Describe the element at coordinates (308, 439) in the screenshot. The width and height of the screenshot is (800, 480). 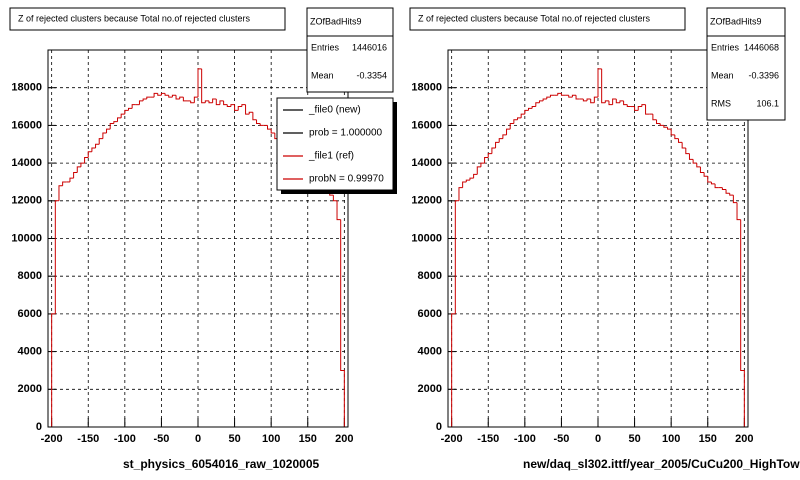
I see `x-tick-label: 150` at that location.